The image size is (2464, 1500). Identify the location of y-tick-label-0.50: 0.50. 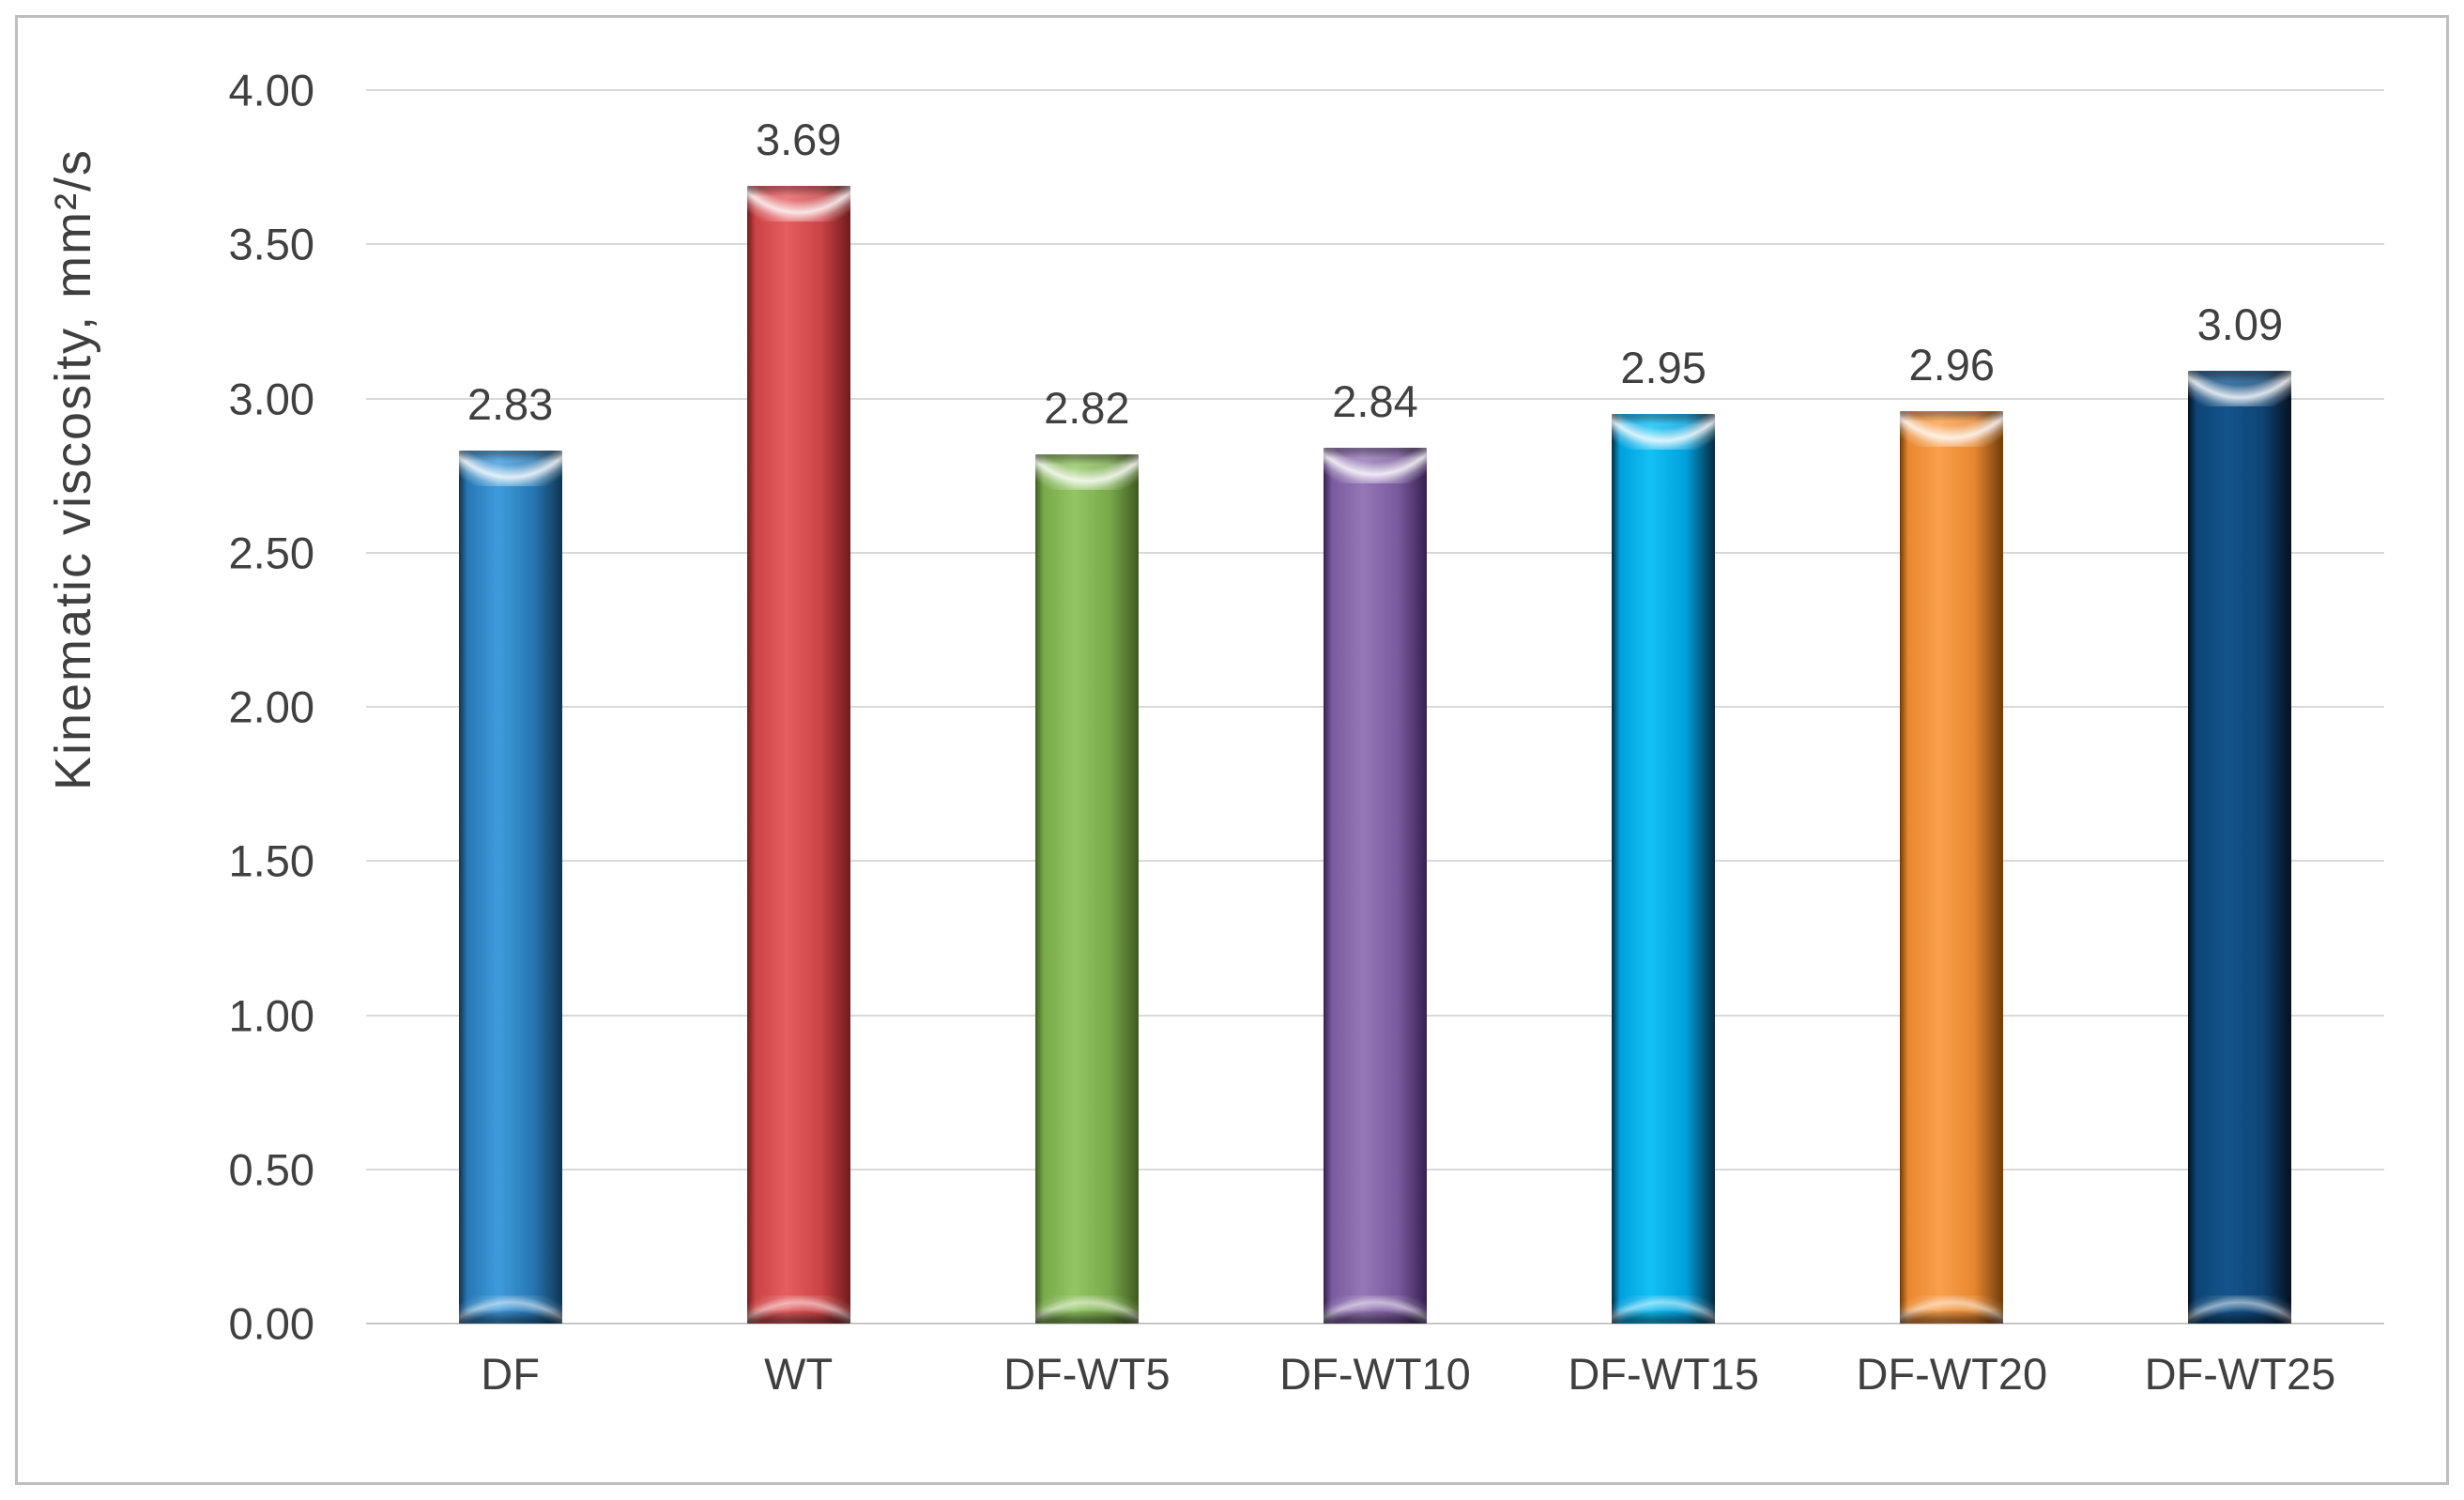
(271, 1169).